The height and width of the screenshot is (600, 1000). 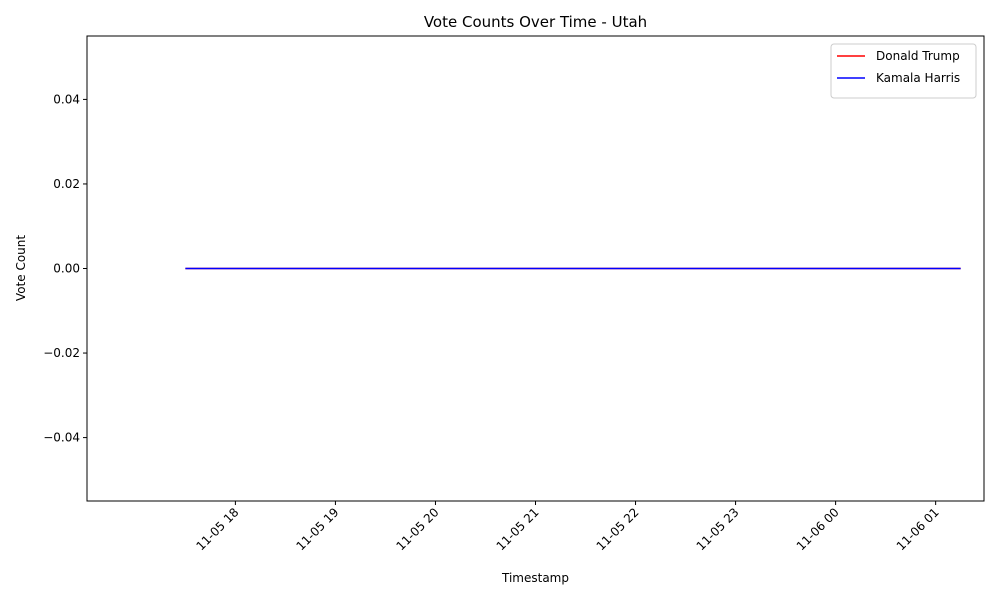 I want to click on y-tick-label: −0.04, so click(x=61, y=438).